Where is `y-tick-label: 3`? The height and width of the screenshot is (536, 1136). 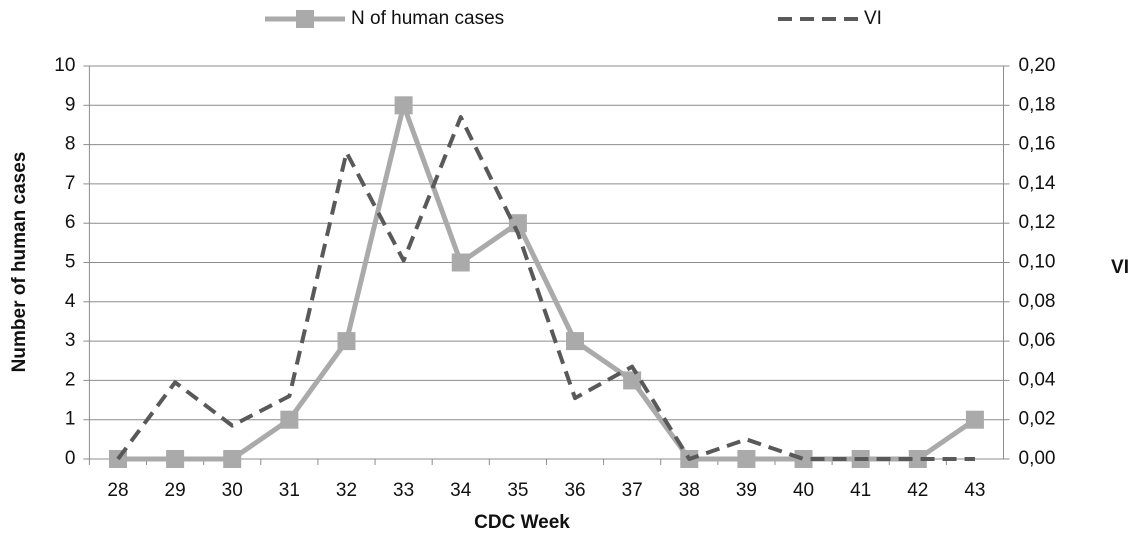
y-tick-label: 3 is located at coordinates (70, 340).